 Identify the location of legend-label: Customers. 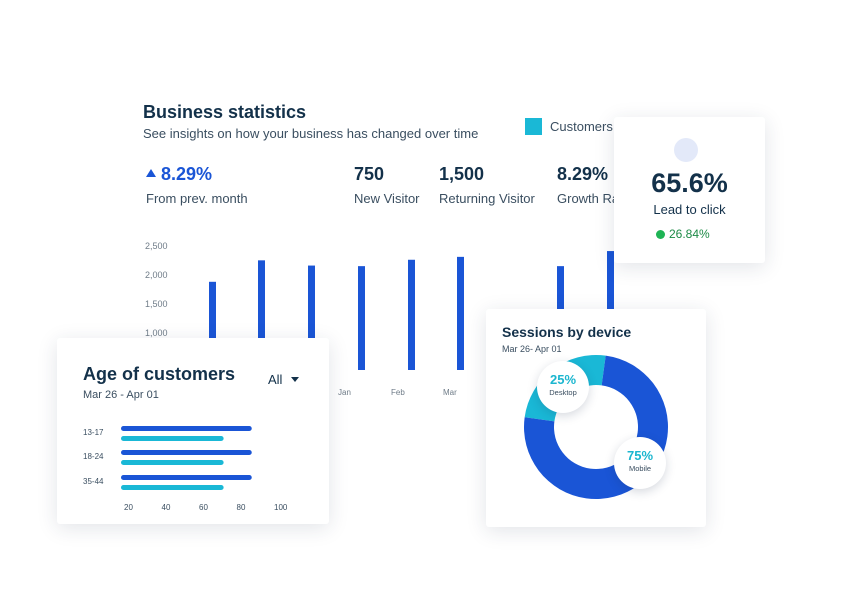
(581, 126).